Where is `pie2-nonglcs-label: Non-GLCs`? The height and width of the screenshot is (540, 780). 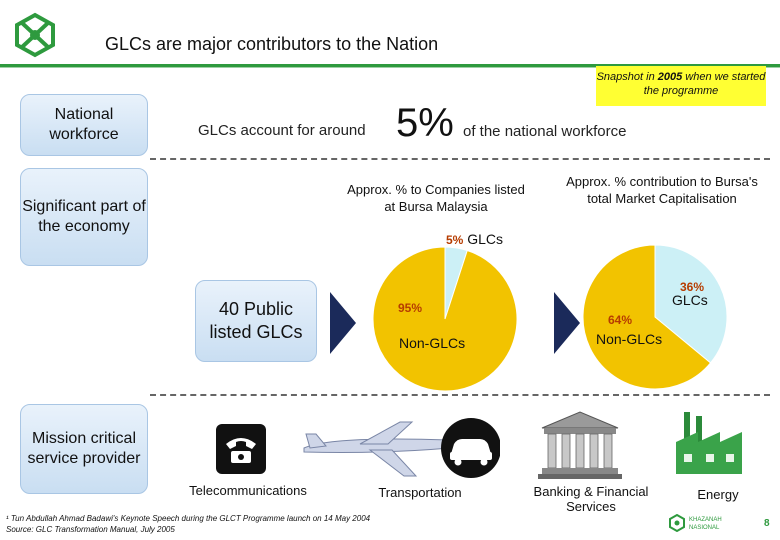 pie2-nonglcs-label: Non-GLCs is located at coordinates (629, 339).